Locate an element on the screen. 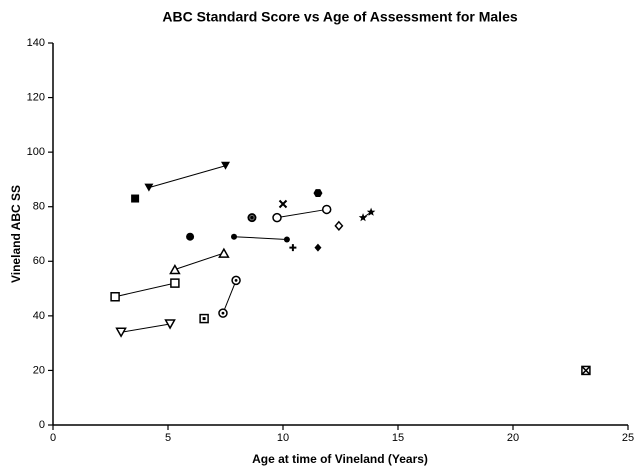 The height and width of the screenshot is (472, 636). y-tick-label: 100 is located at coordinates (36, 152).